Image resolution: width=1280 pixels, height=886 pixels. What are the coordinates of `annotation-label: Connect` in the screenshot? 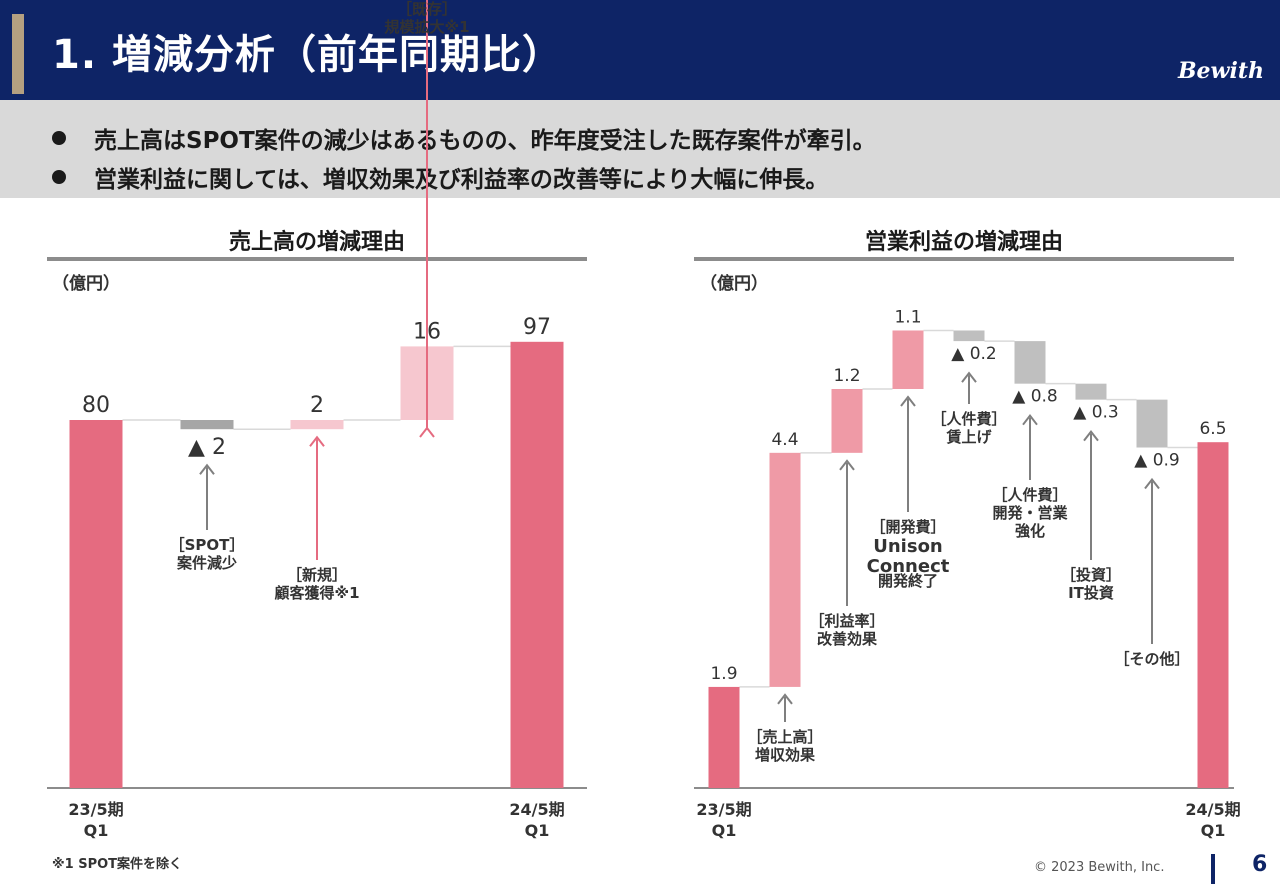 It's located at (908, 566).